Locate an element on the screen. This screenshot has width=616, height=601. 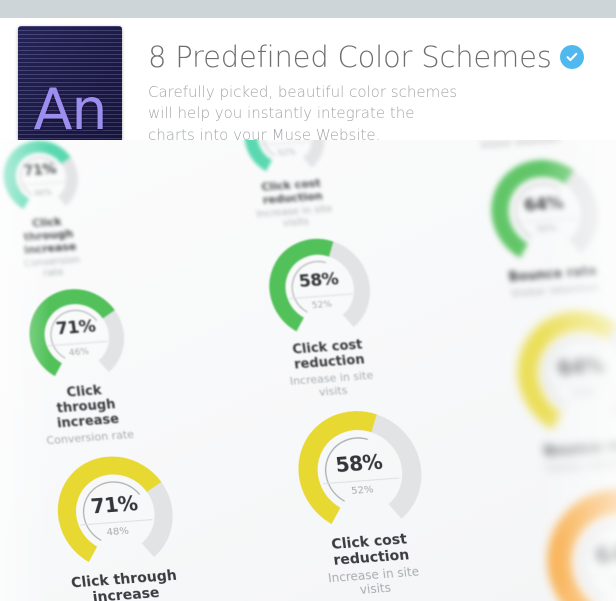
top-gray-strip is located at coordinates (308, 9).